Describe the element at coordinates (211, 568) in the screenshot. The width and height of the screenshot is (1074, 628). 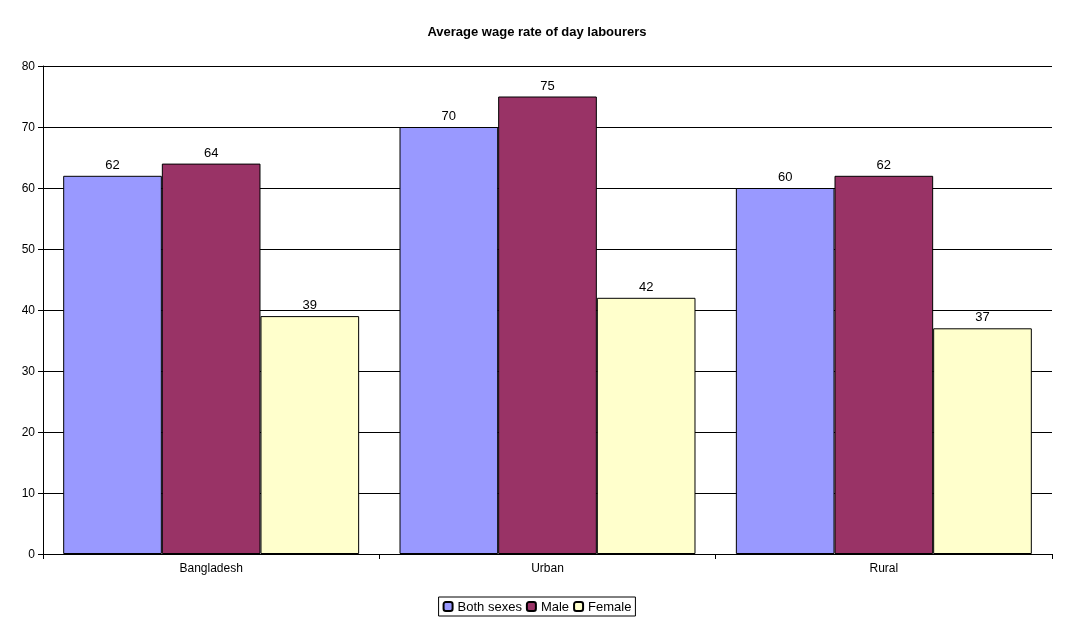
I see `x-tick-label: Bangladesh` at that location.